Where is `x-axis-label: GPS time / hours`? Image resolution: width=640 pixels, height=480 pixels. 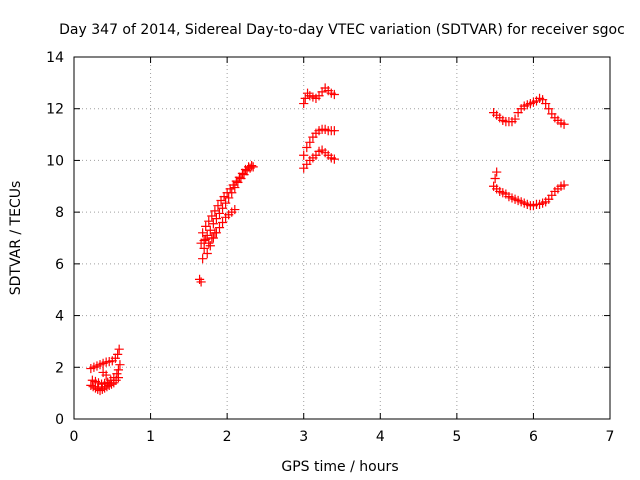
x-axis-label: GPS time / hours is located at coordinates (339, 467).